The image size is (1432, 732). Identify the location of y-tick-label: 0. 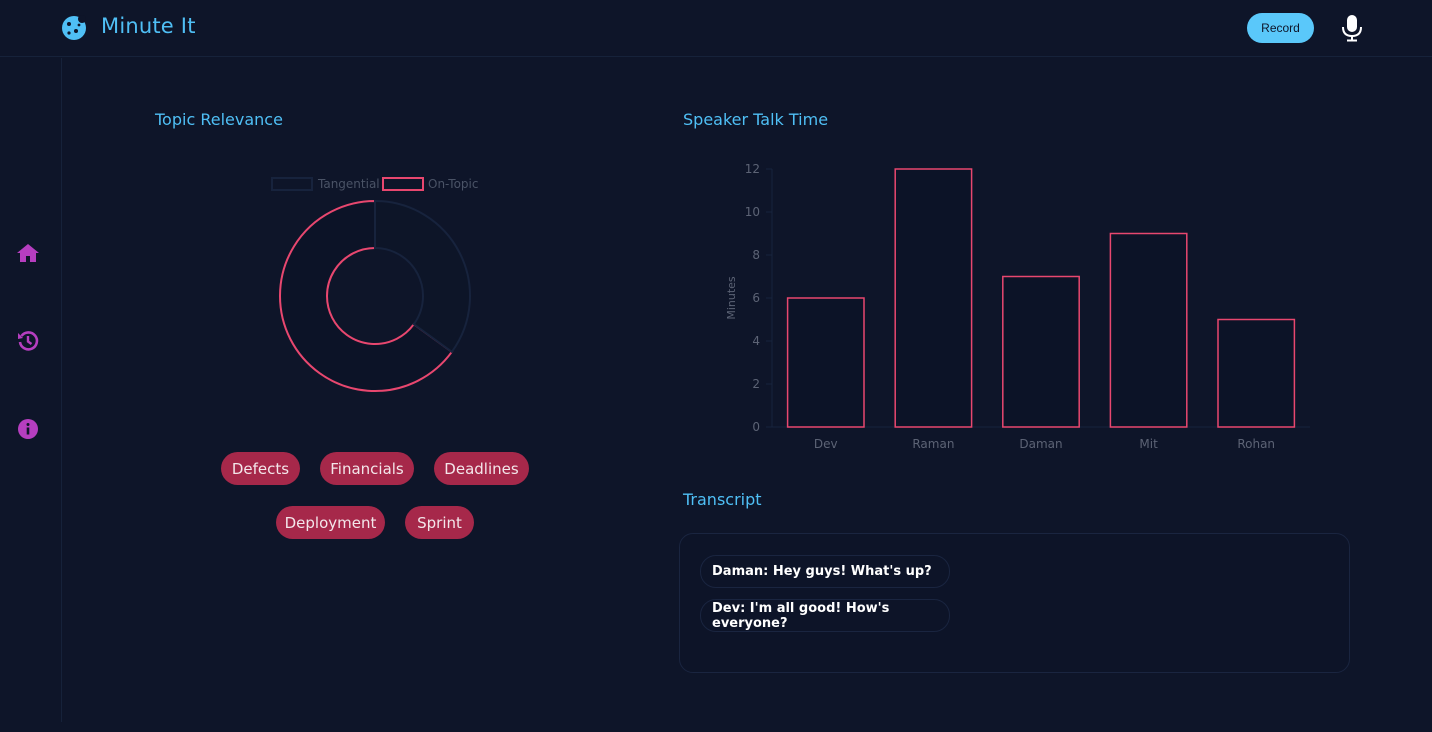
(756, 427).